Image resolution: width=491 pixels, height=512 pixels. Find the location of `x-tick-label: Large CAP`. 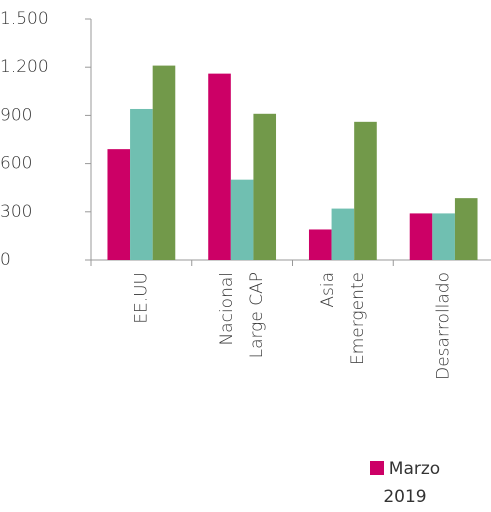

x-tick-label: Large CAP is located at coordinates (257, 315).